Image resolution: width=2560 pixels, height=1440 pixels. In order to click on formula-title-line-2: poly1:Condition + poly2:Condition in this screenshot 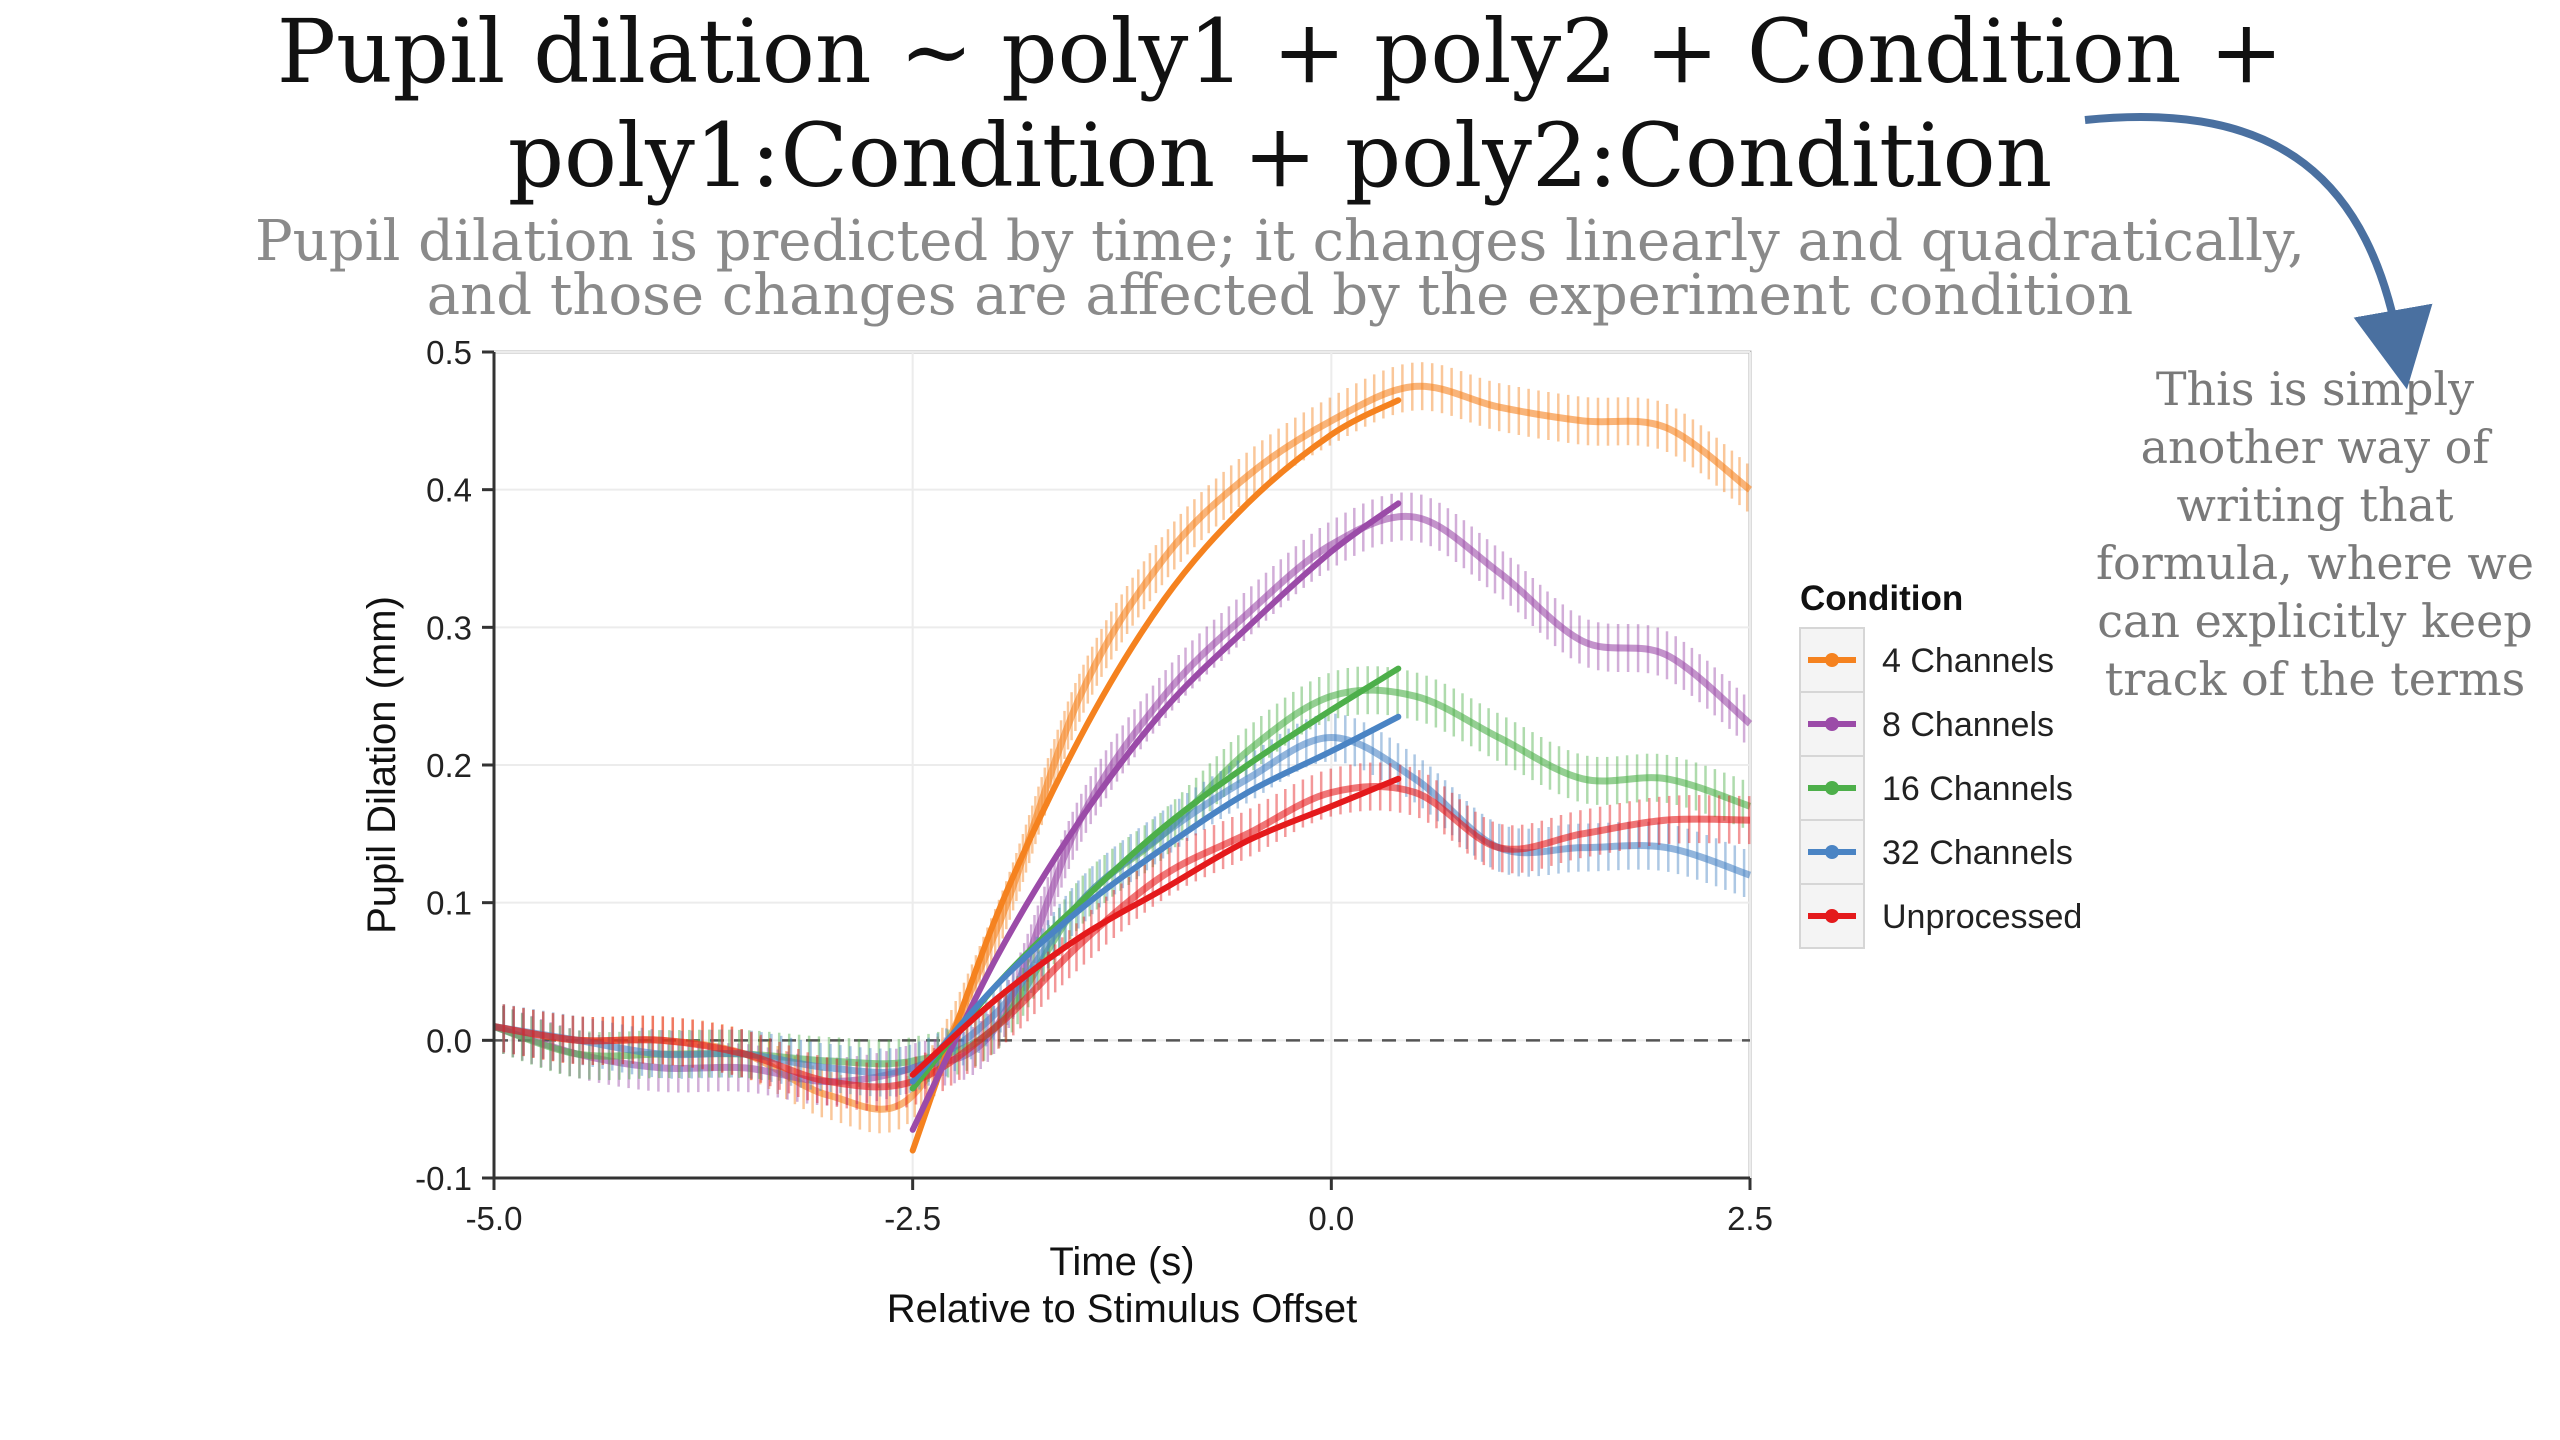, I will do `click(1280, 155)`.